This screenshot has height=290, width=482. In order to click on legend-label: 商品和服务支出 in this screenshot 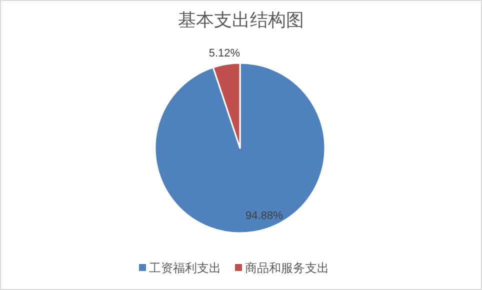, I will do `click(287, 268)`.